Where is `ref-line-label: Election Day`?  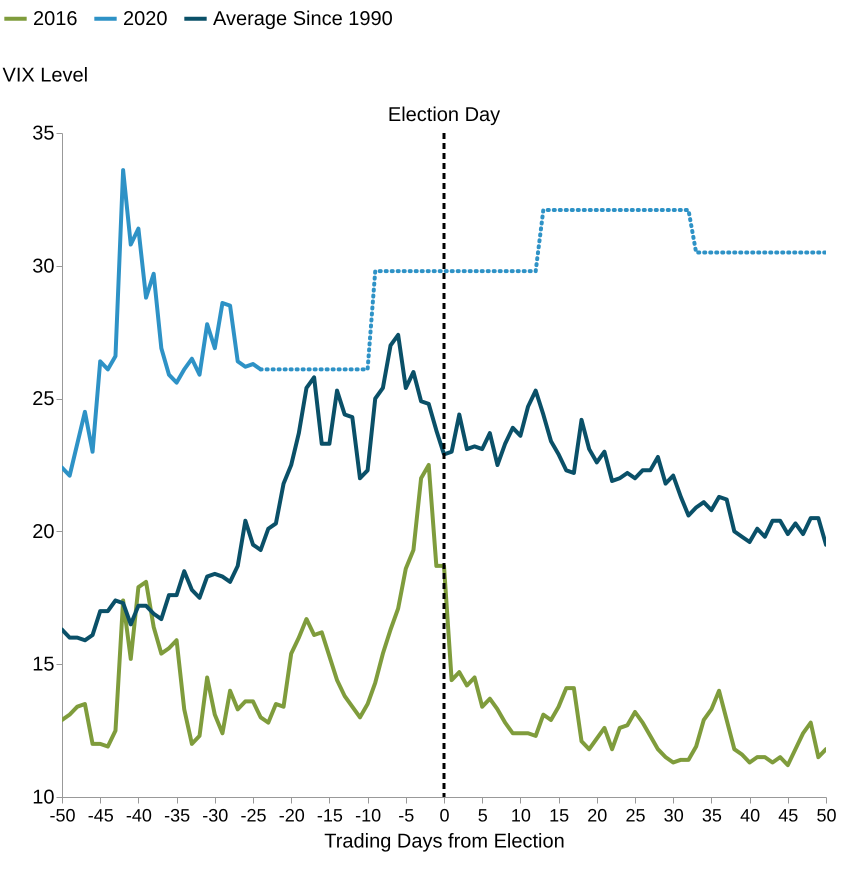 ref-line-label: Election Day is located at coordinates (444, 115).